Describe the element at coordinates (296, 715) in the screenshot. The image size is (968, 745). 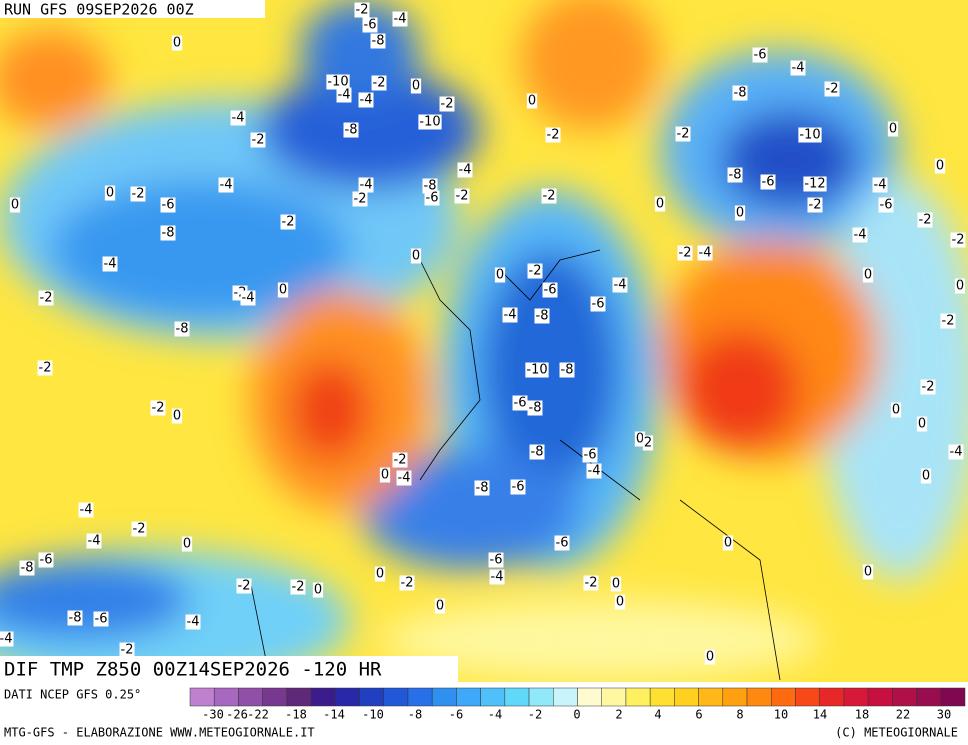
I see `colorbar-label: -18` at that location.